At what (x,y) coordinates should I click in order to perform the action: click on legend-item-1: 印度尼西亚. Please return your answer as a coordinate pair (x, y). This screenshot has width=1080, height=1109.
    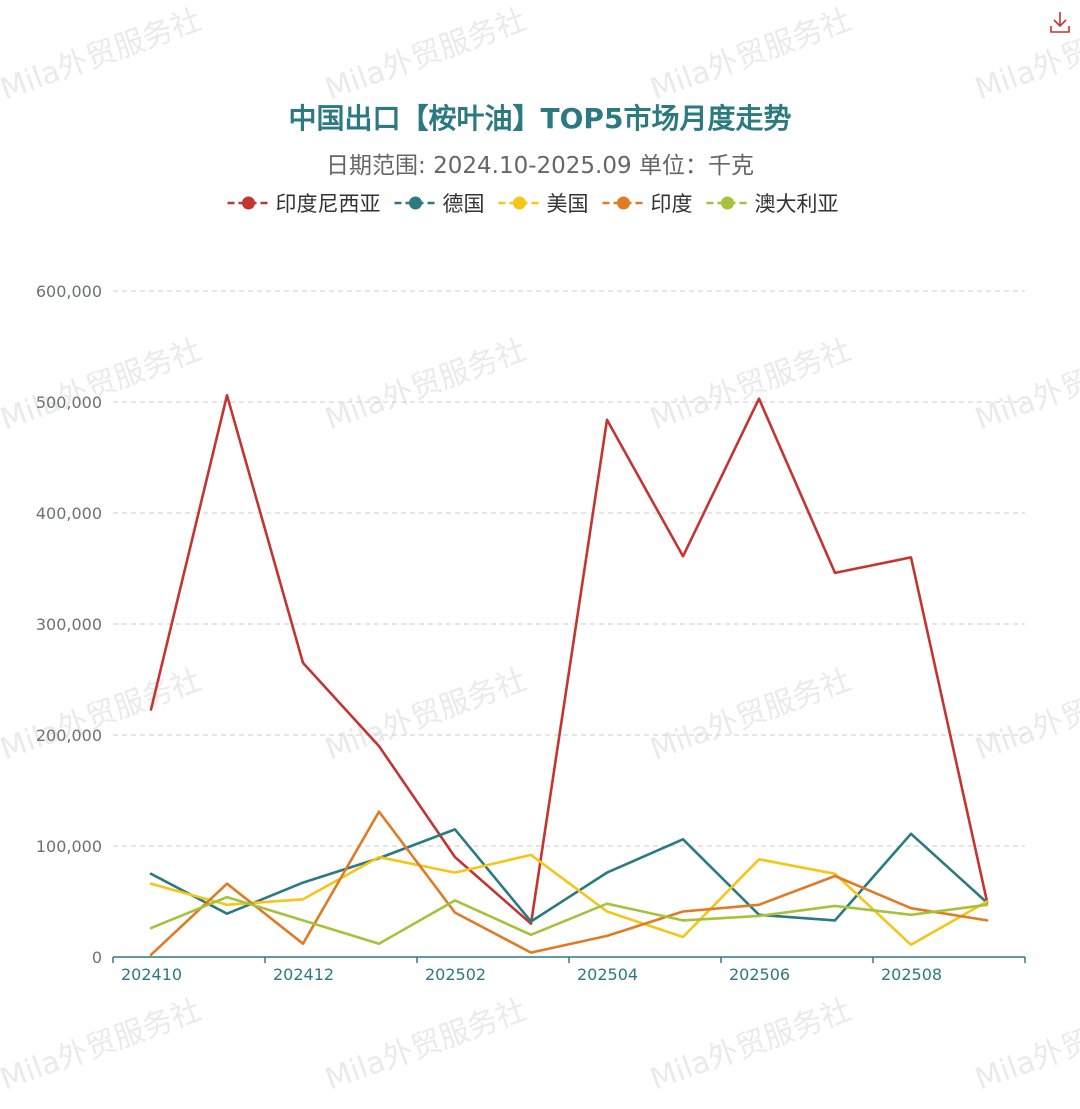
    Looking at the image, I should click on (304, 204).